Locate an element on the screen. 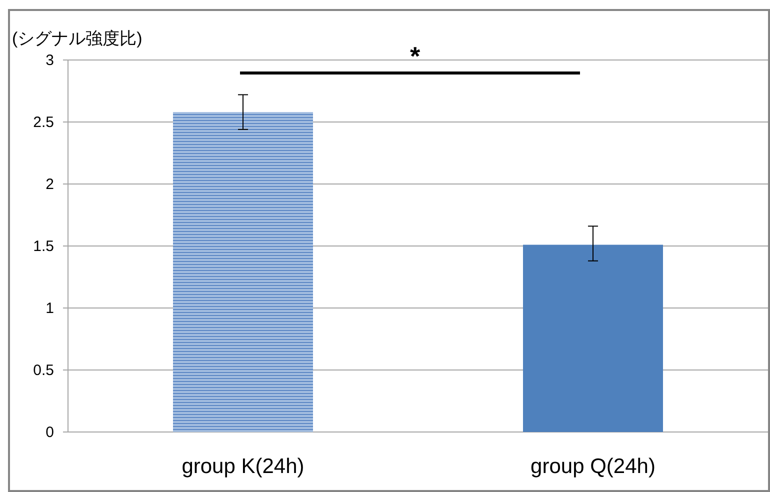 The image size is (770, 492). x-tick-label: group K(24h) is located at coordinates (243, 466).